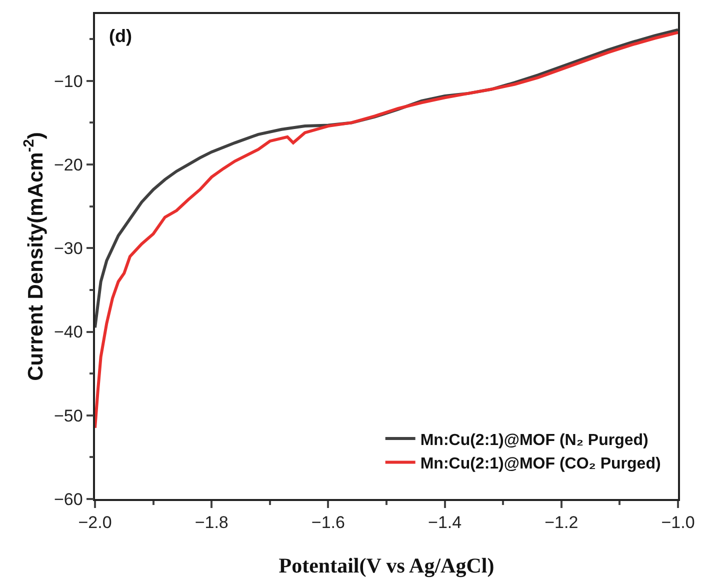  I want to click on x-tick-label: −1.2, so click(561, 522).